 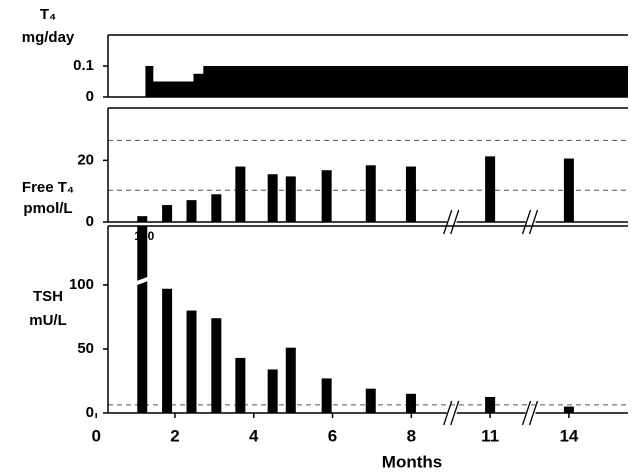 What do you see at coordinates (332, 435) in the screenshot?
I see `x-tick-label: 6` at bounding box center [332, 435].